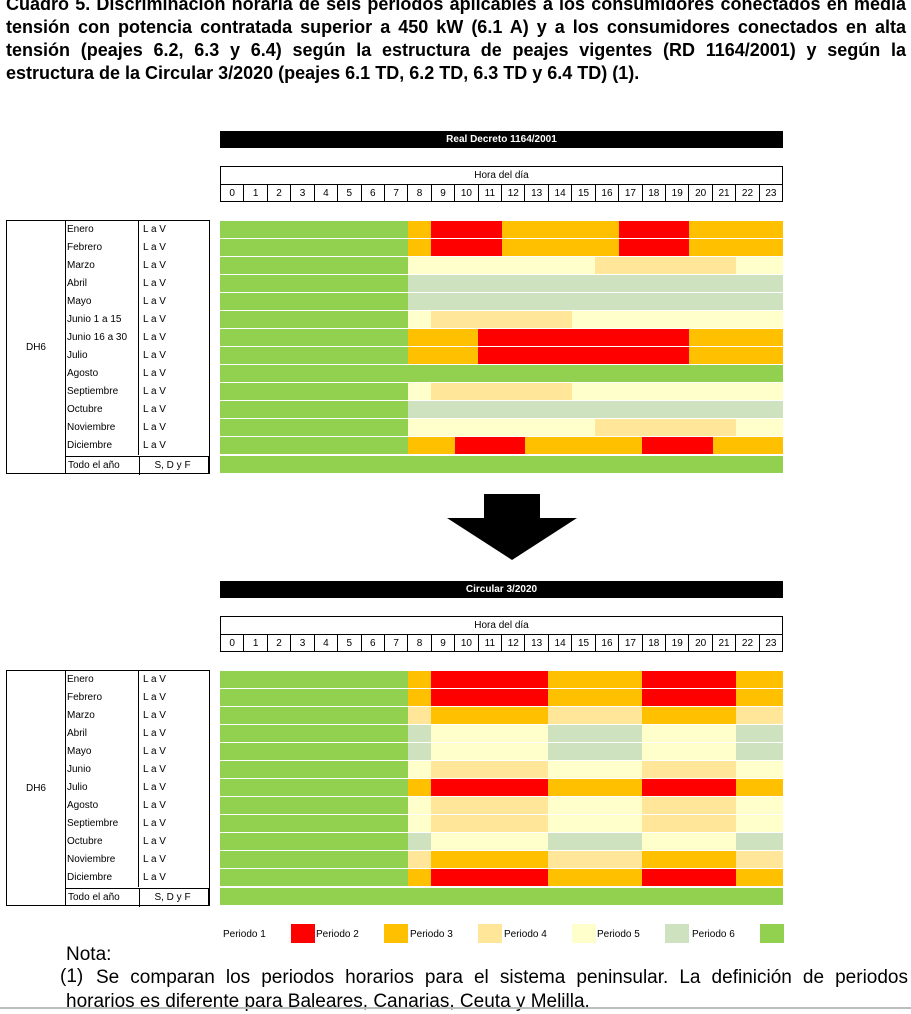 The image size is (911, 1014). What do you see at coordinates (327, 193) in the screenshot?
I see `hour-tick-4: 4` at bounding box center [327, 193].